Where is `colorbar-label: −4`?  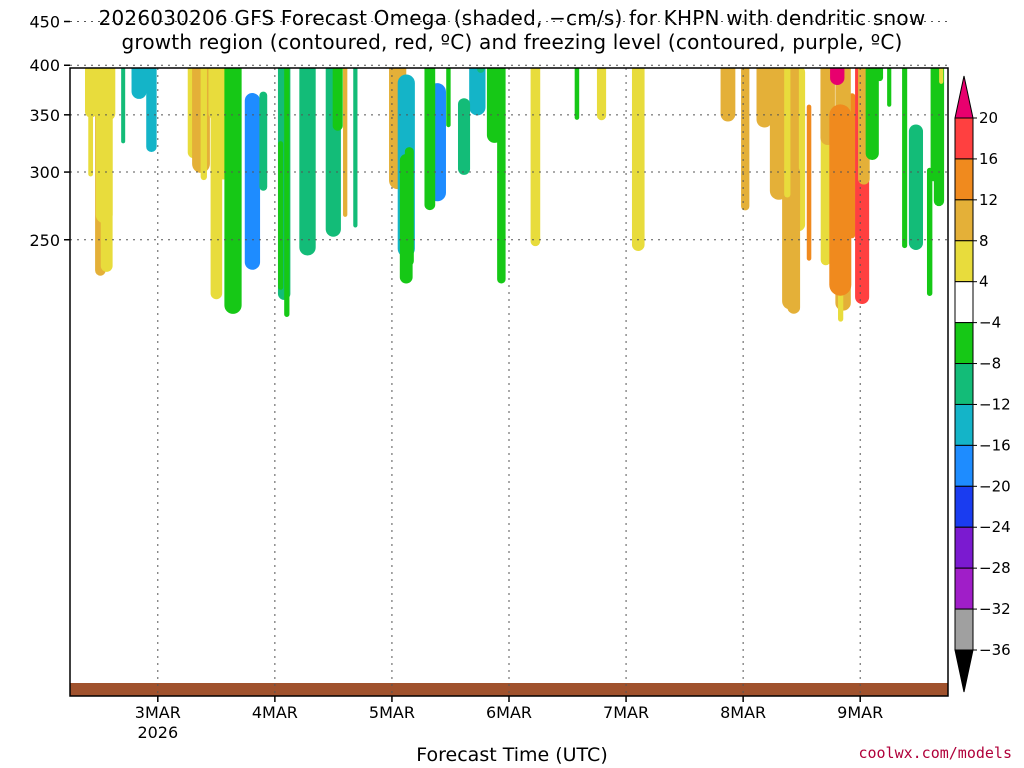
colorbar-label: −4 is located at coordinates (990, 323).